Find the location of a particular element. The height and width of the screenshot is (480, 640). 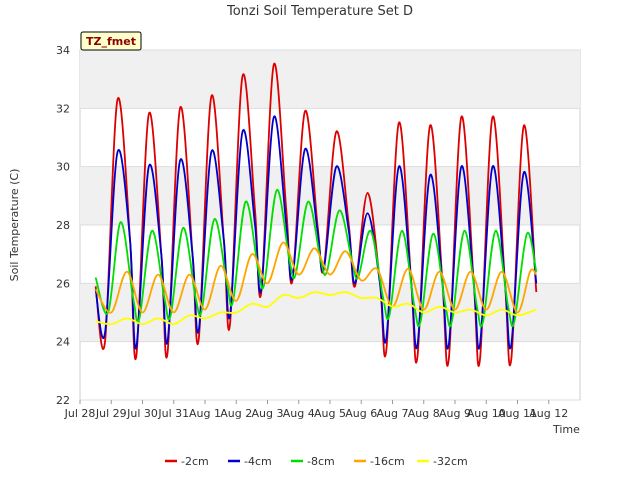

legend: -2cm -4cm -8cm -16cm -32cm is located at coordinates (316, 461).